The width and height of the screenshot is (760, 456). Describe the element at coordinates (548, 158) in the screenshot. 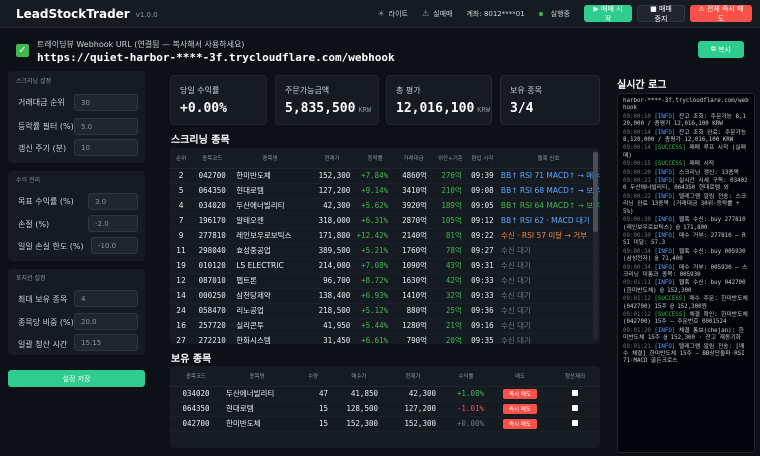

I see `column-header: 웹훅 신호` at that location.